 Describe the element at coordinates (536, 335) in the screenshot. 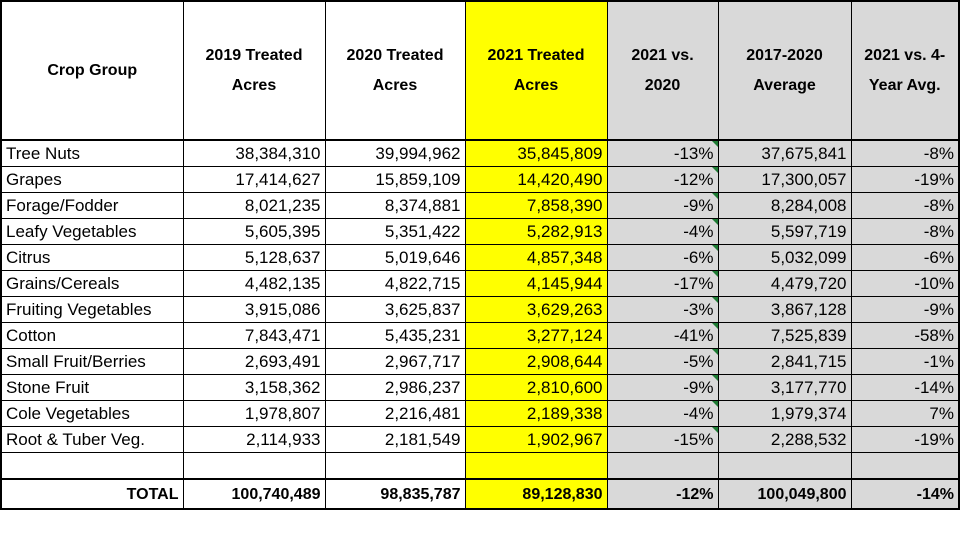

I see `acres-2021-cell: 3,277,124` at that location.